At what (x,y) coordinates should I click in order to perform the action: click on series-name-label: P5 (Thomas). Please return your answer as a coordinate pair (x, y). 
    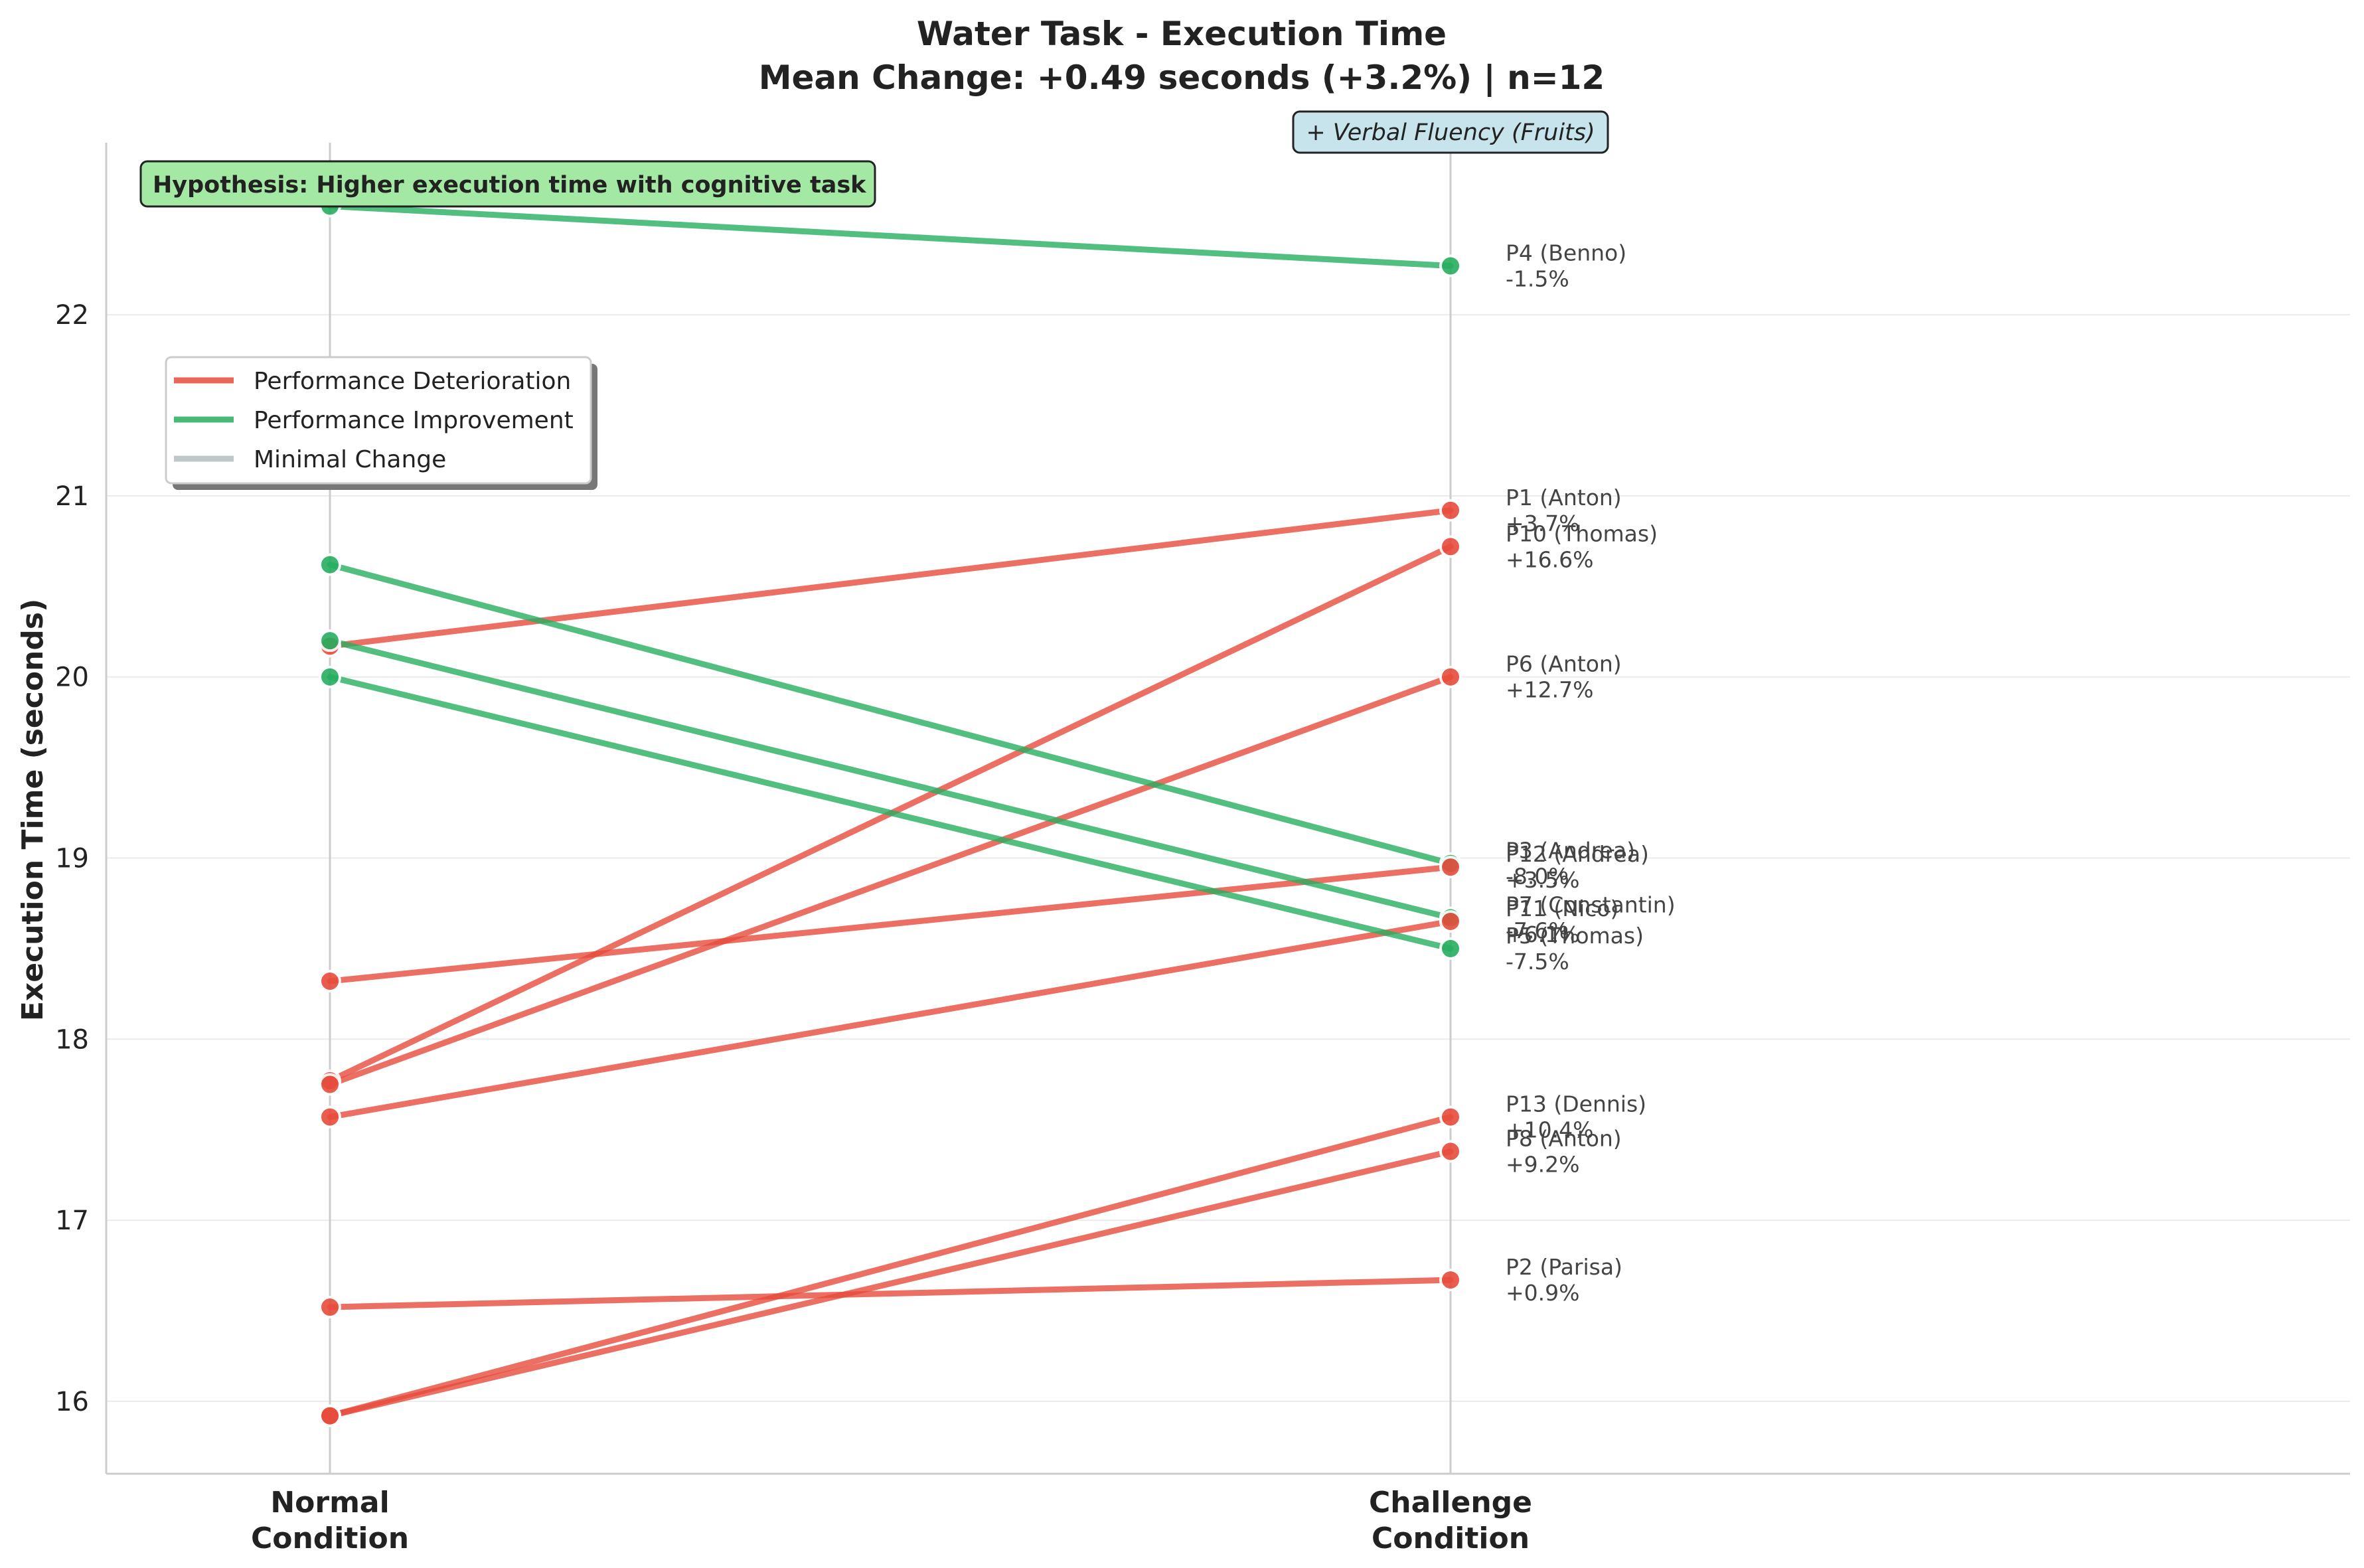
    Looking at the image, I should click on (1575, 936).